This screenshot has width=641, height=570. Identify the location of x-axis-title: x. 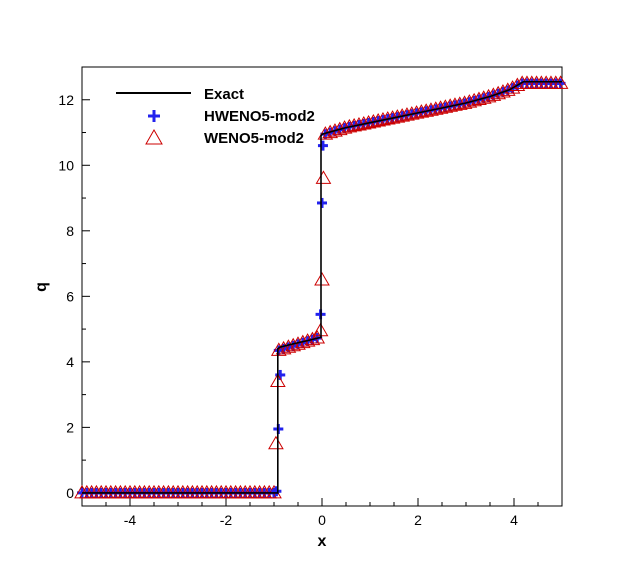
(322, 541).